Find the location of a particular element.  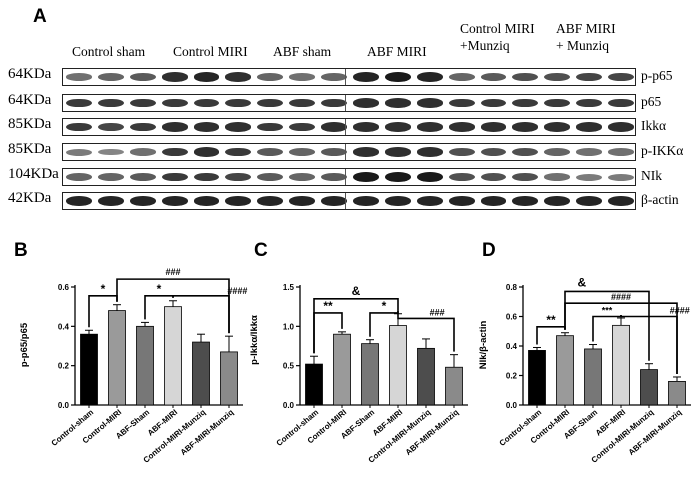

kda-label: 42KDa is located at coordinates (30, 198).